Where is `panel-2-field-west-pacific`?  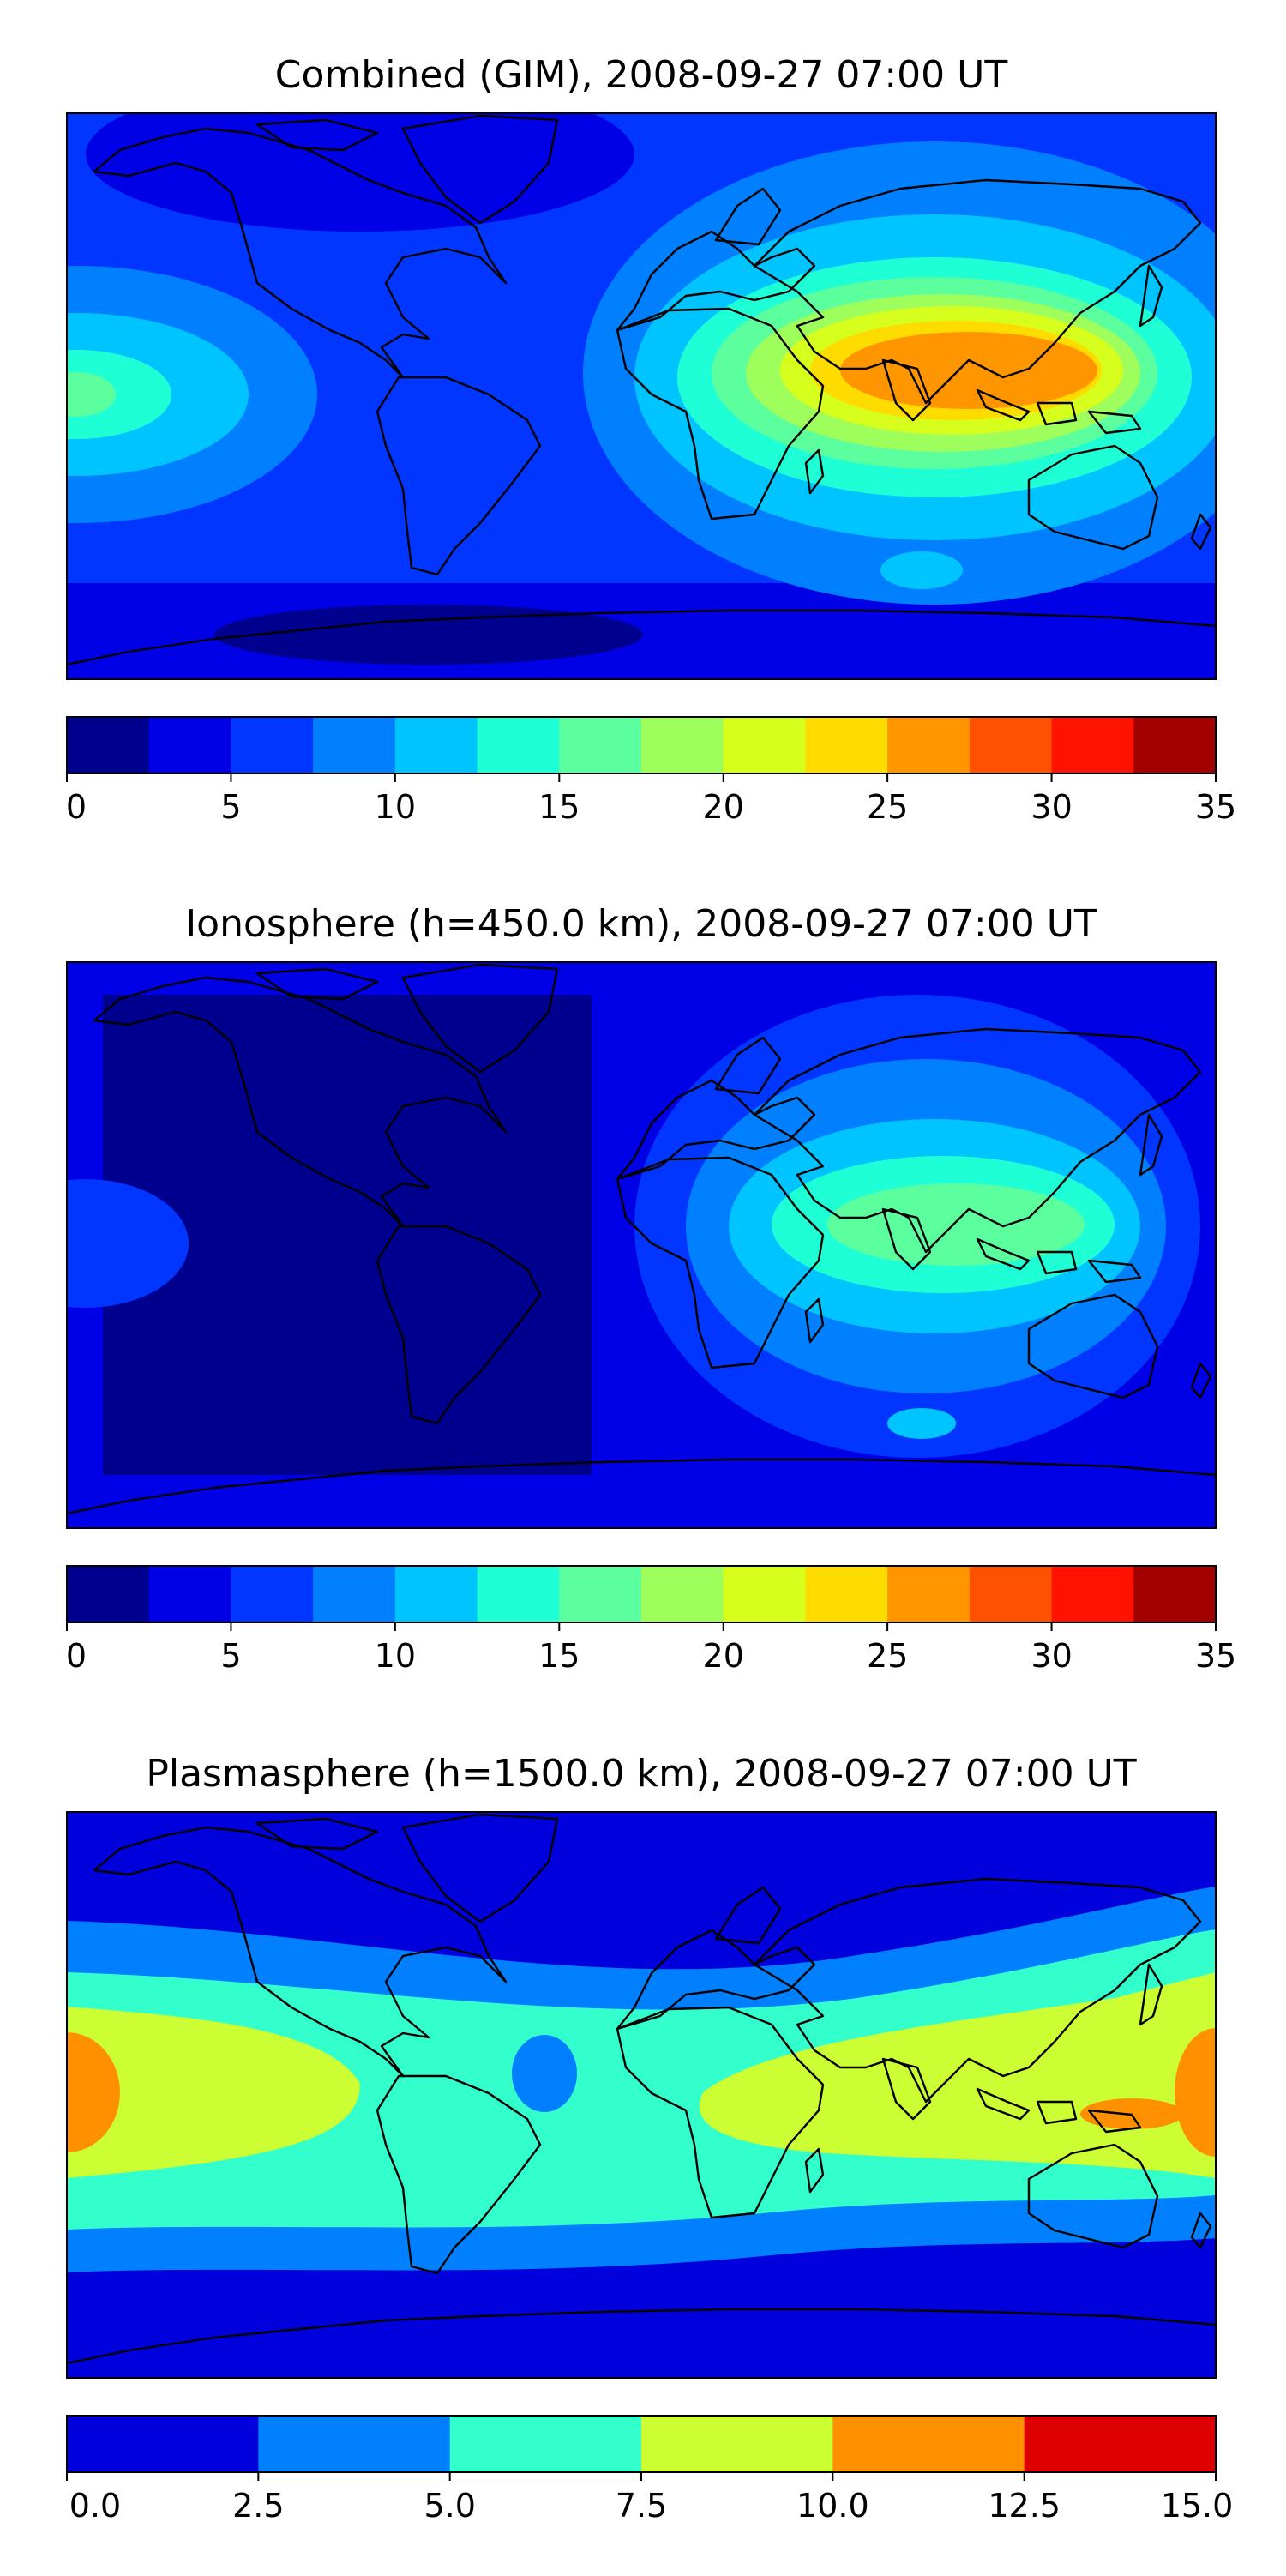 panel-2-field-west-pacific is located at coordinates (128, 1244).